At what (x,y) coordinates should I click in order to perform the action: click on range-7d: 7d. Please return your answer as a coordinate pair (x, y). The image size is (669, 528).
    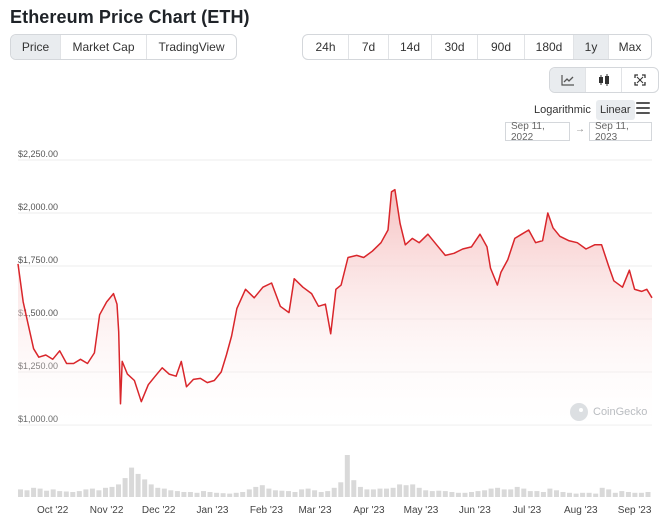
    Looking at the image, I should click on (369, 47).